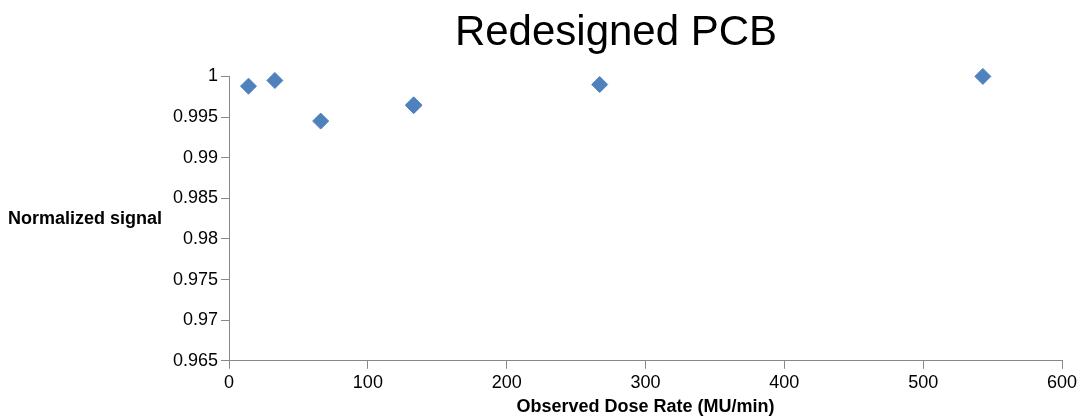 The image size is (1082, 418). Describe the element at coordinates (201, 319) in the screenshot. I see `y-tick-label: 0.97` at that location.